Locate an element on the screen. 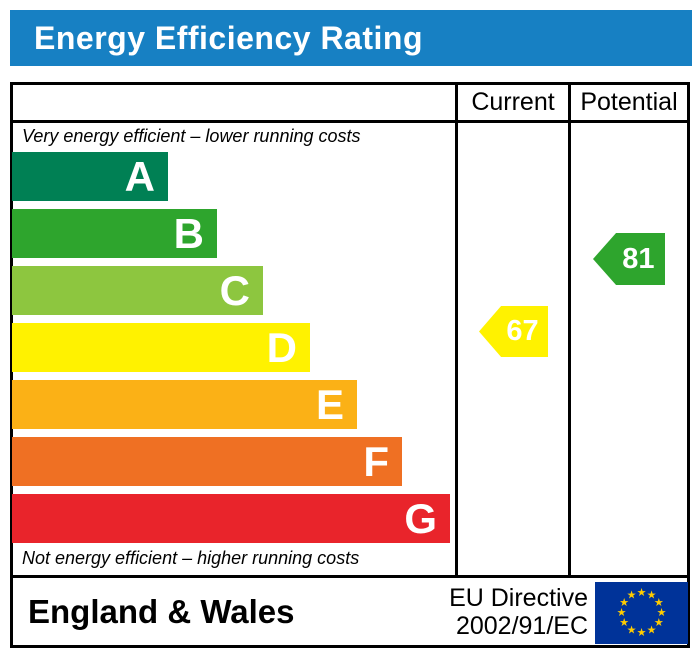  band-f: F is located at coordinates (207, 461).